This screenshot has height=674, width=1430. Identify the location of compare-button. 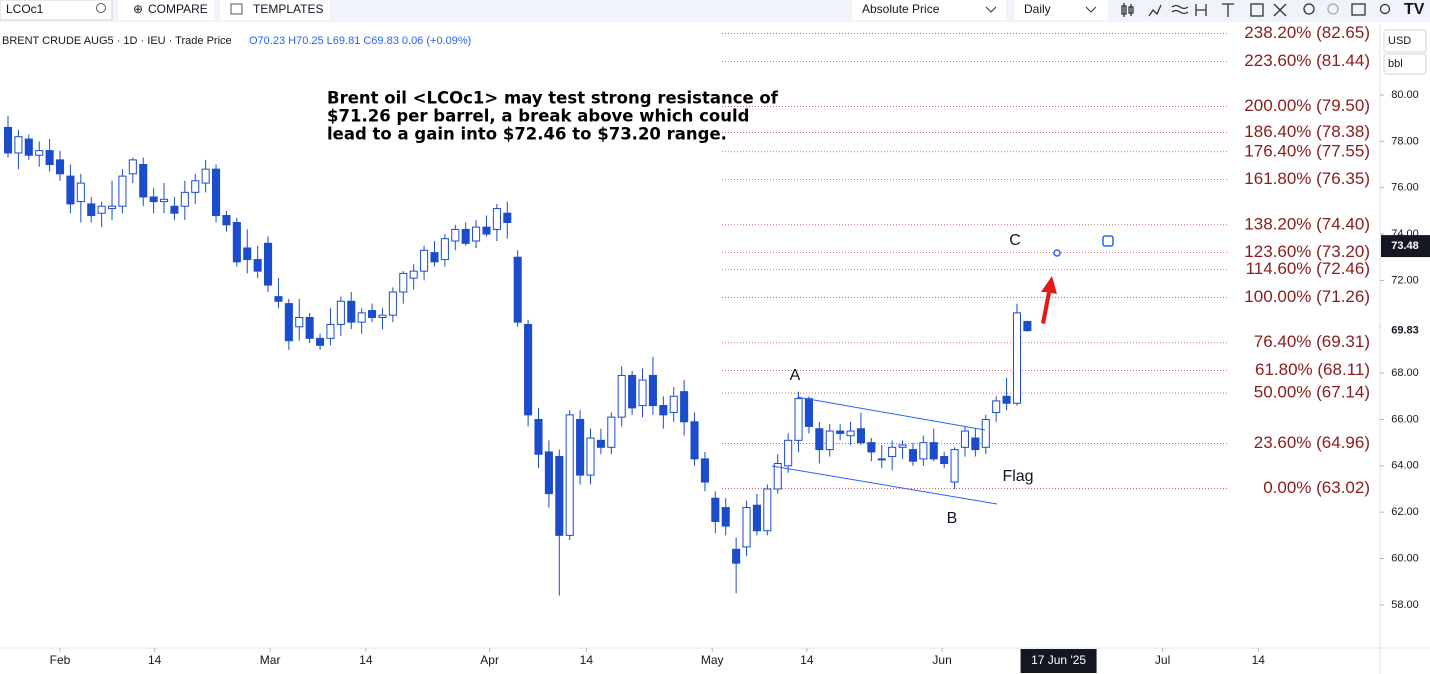
(166, 10).